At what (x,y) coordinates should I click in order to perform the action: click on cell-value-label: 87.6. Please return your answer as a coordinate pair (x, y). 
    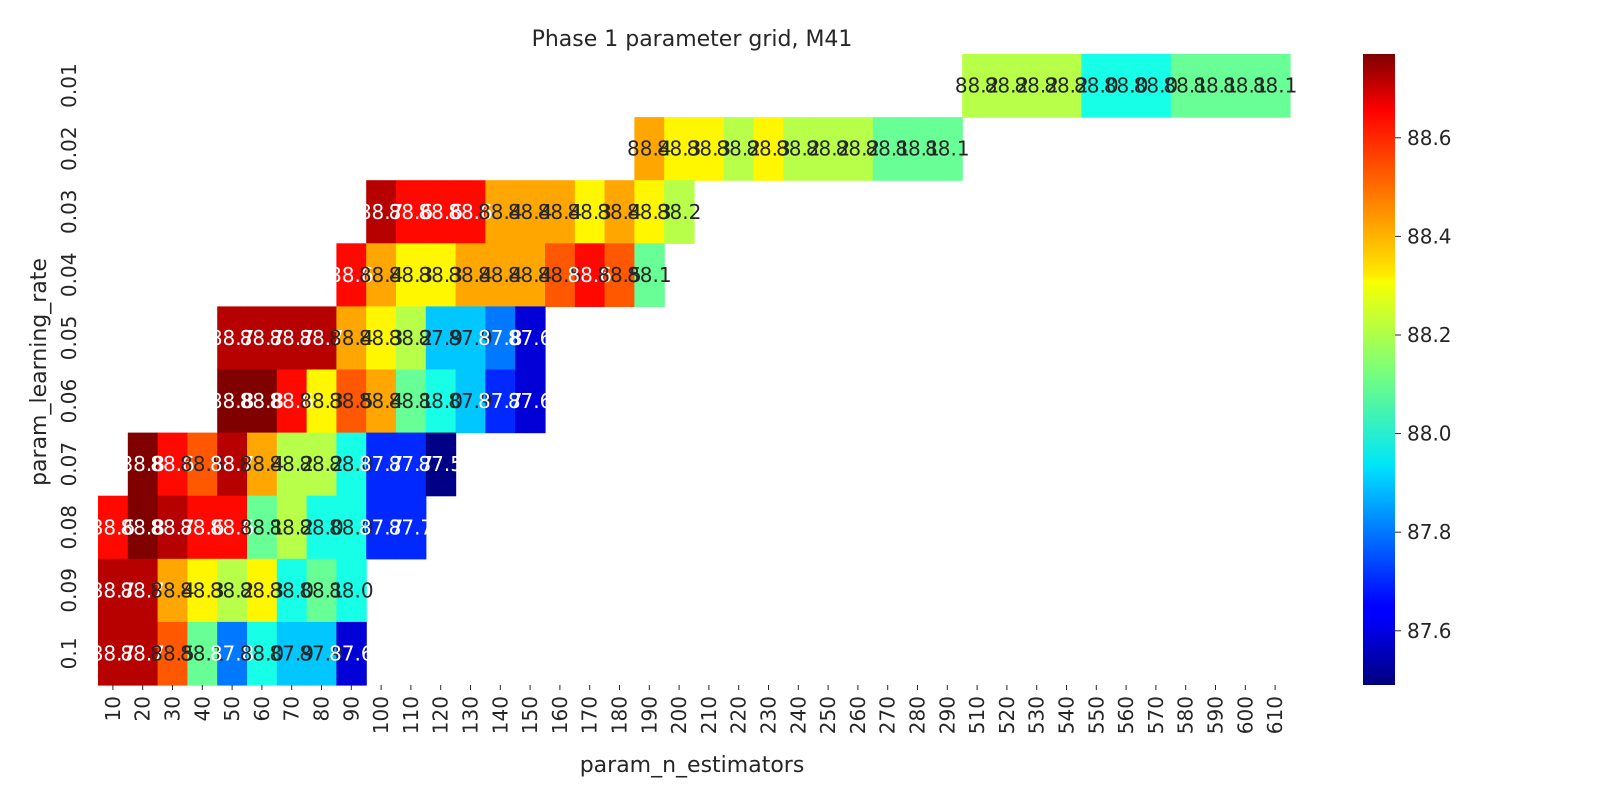
    Looking at the image, I should click on (351, 653).